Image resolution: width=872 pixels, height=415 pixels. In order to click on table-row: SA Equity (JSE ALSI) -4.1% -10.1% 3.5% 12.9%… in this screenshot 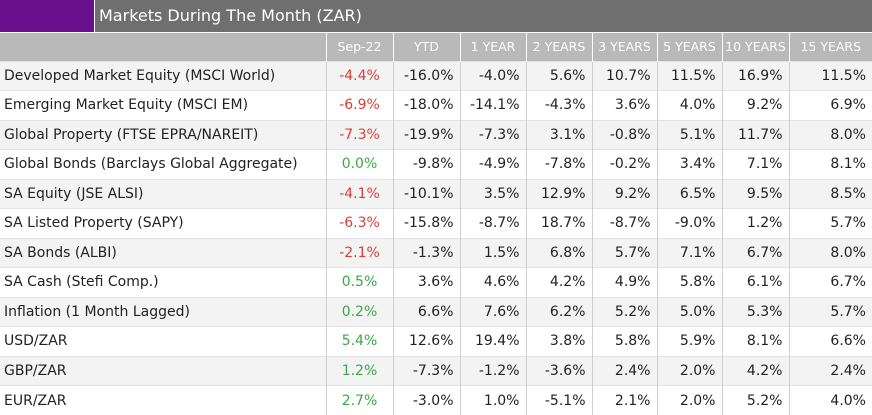, I will do `click(436, 193)`.